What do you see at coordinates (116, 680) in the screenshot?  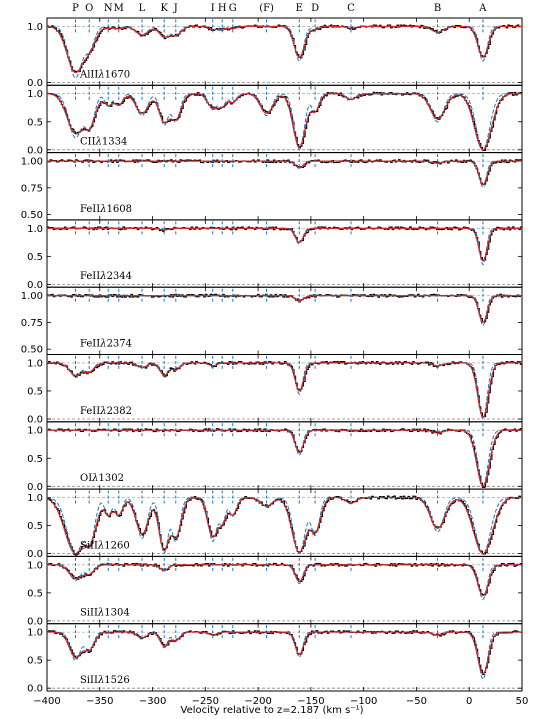 I see `ion-wavelength: 1526` at bounding box center [116, 680].